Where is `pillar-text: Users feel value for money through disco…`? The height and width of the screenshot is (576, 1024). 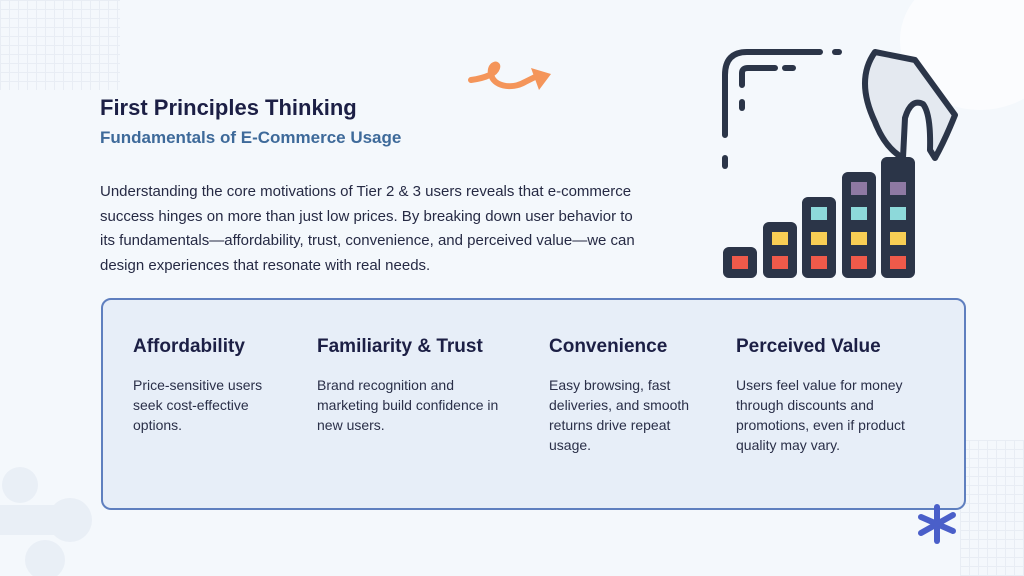
pillar-text: Users feel value for money through disco… is located at coordinates (820, 415).